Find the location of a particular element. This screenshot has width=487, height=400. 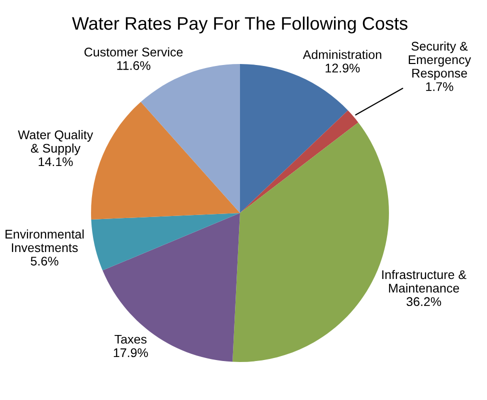

data-label: 17.9% is located at coordinates (131, 353).